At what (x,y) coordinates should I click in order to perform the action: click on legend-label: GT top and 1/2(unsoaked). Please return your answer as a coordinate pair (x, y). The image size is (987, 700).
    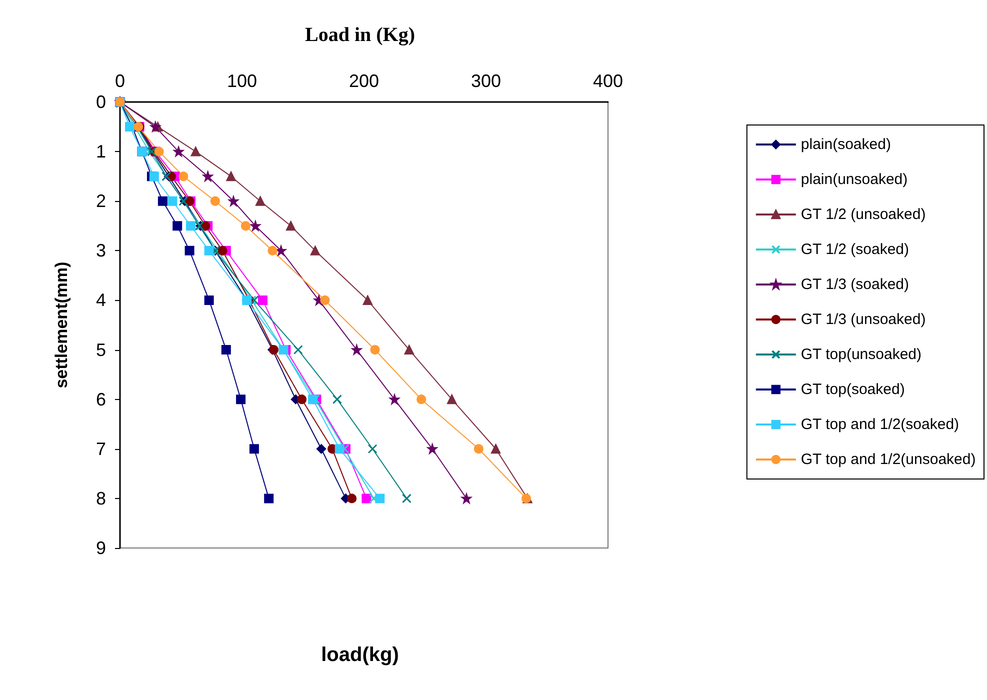
    Looking at the image, I should click on (888, 459).